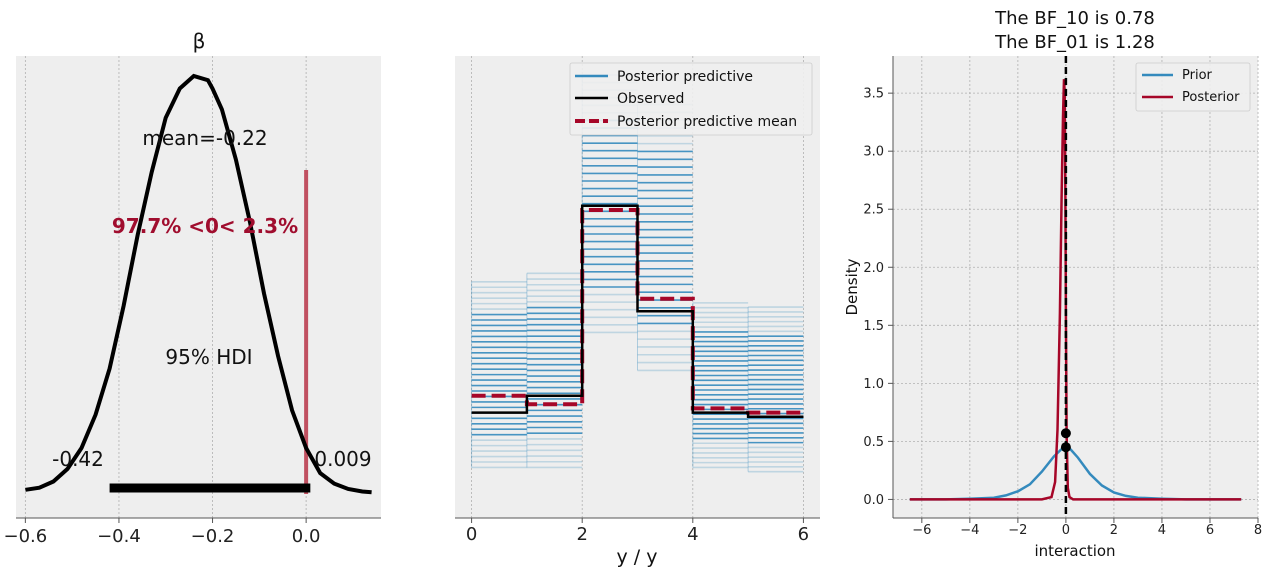  What do you see at coordinates (1066, 530) in the screenshot?
I see `bf-x-tick-label: 0` at bounding box center [1066, 530].